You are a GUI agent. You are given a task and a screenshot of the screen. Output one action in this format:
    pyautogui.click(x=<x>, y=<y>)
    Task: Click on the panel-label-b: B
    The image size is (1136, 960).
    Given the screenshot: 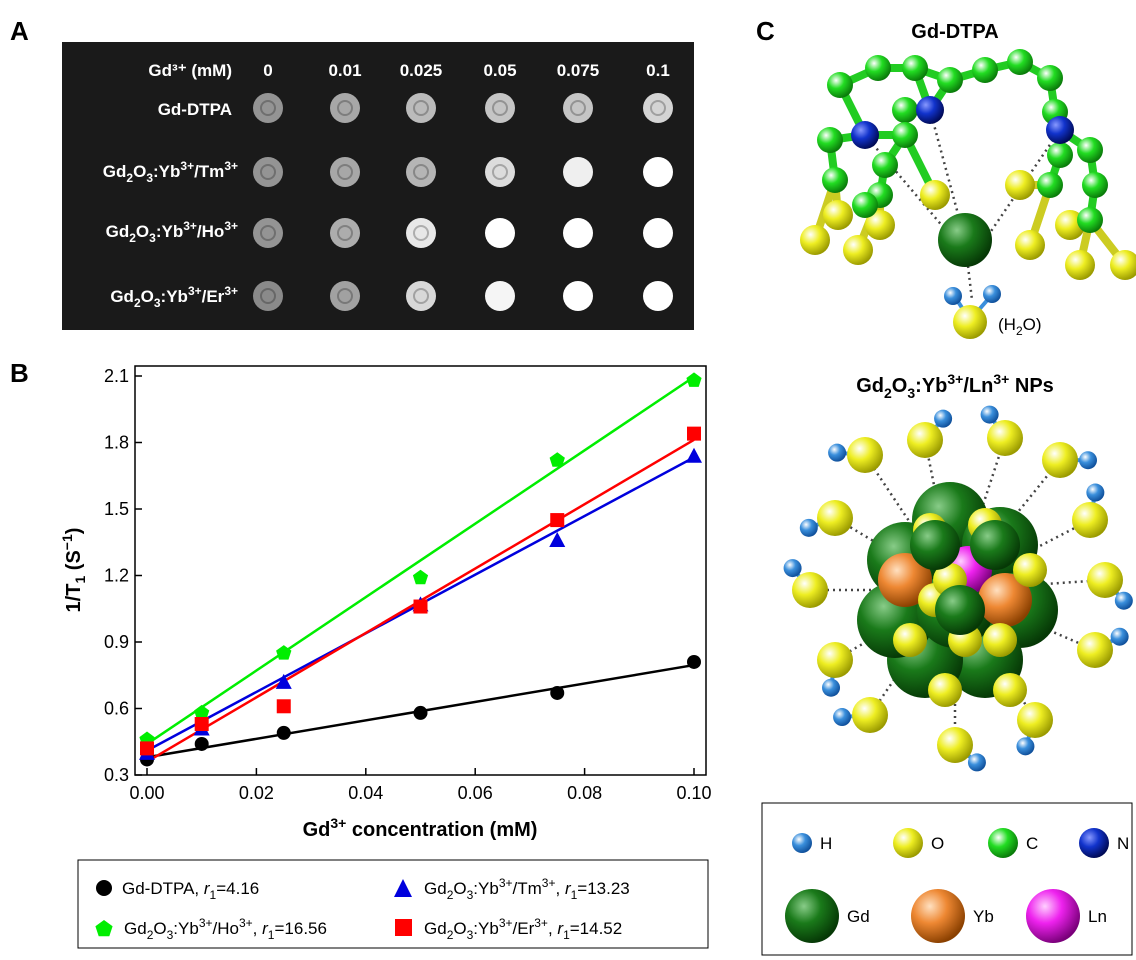 What is the action you would take?
    pyautogui.click(x=19, y=373)
    